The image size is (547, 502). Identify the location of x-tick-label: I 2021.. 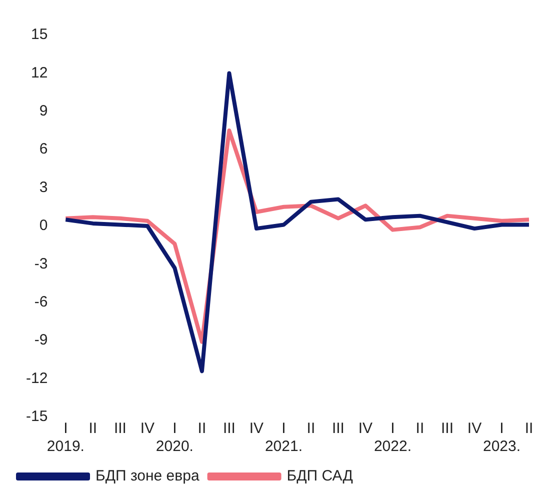
(283, 438).